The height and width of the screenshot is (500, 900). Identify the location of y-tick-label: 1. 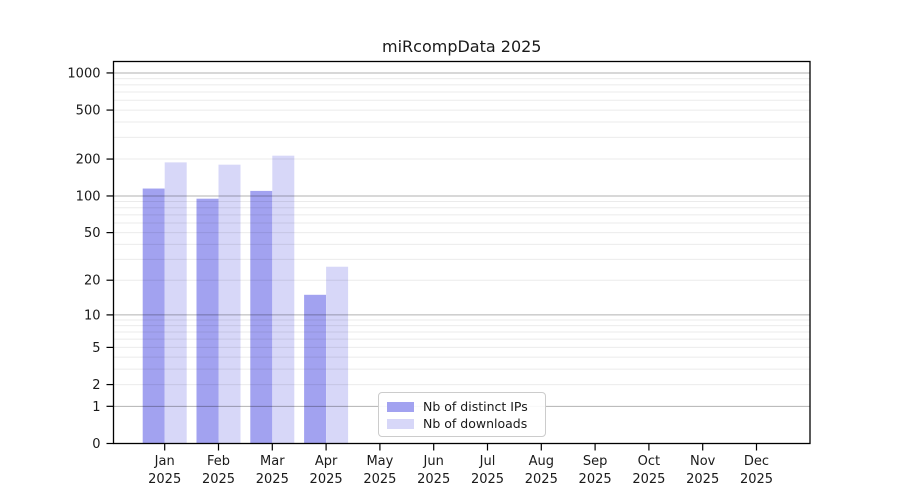
(96, 407).